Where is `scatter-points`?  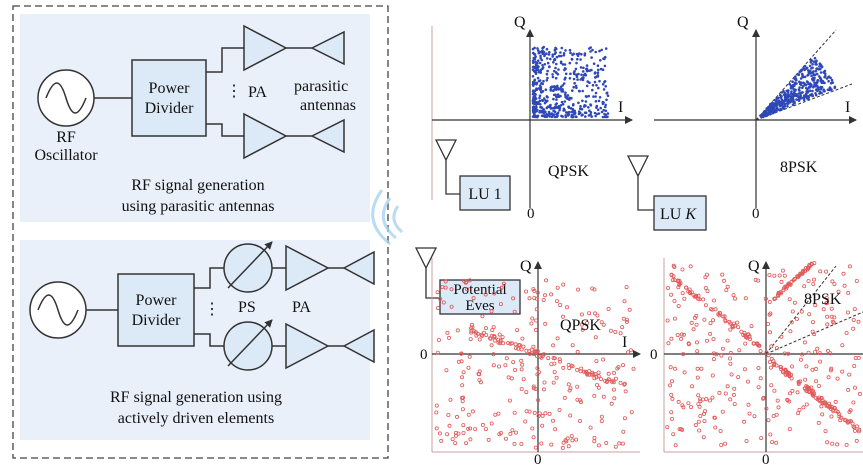 scatter-points is located at coordinates (570, 82).